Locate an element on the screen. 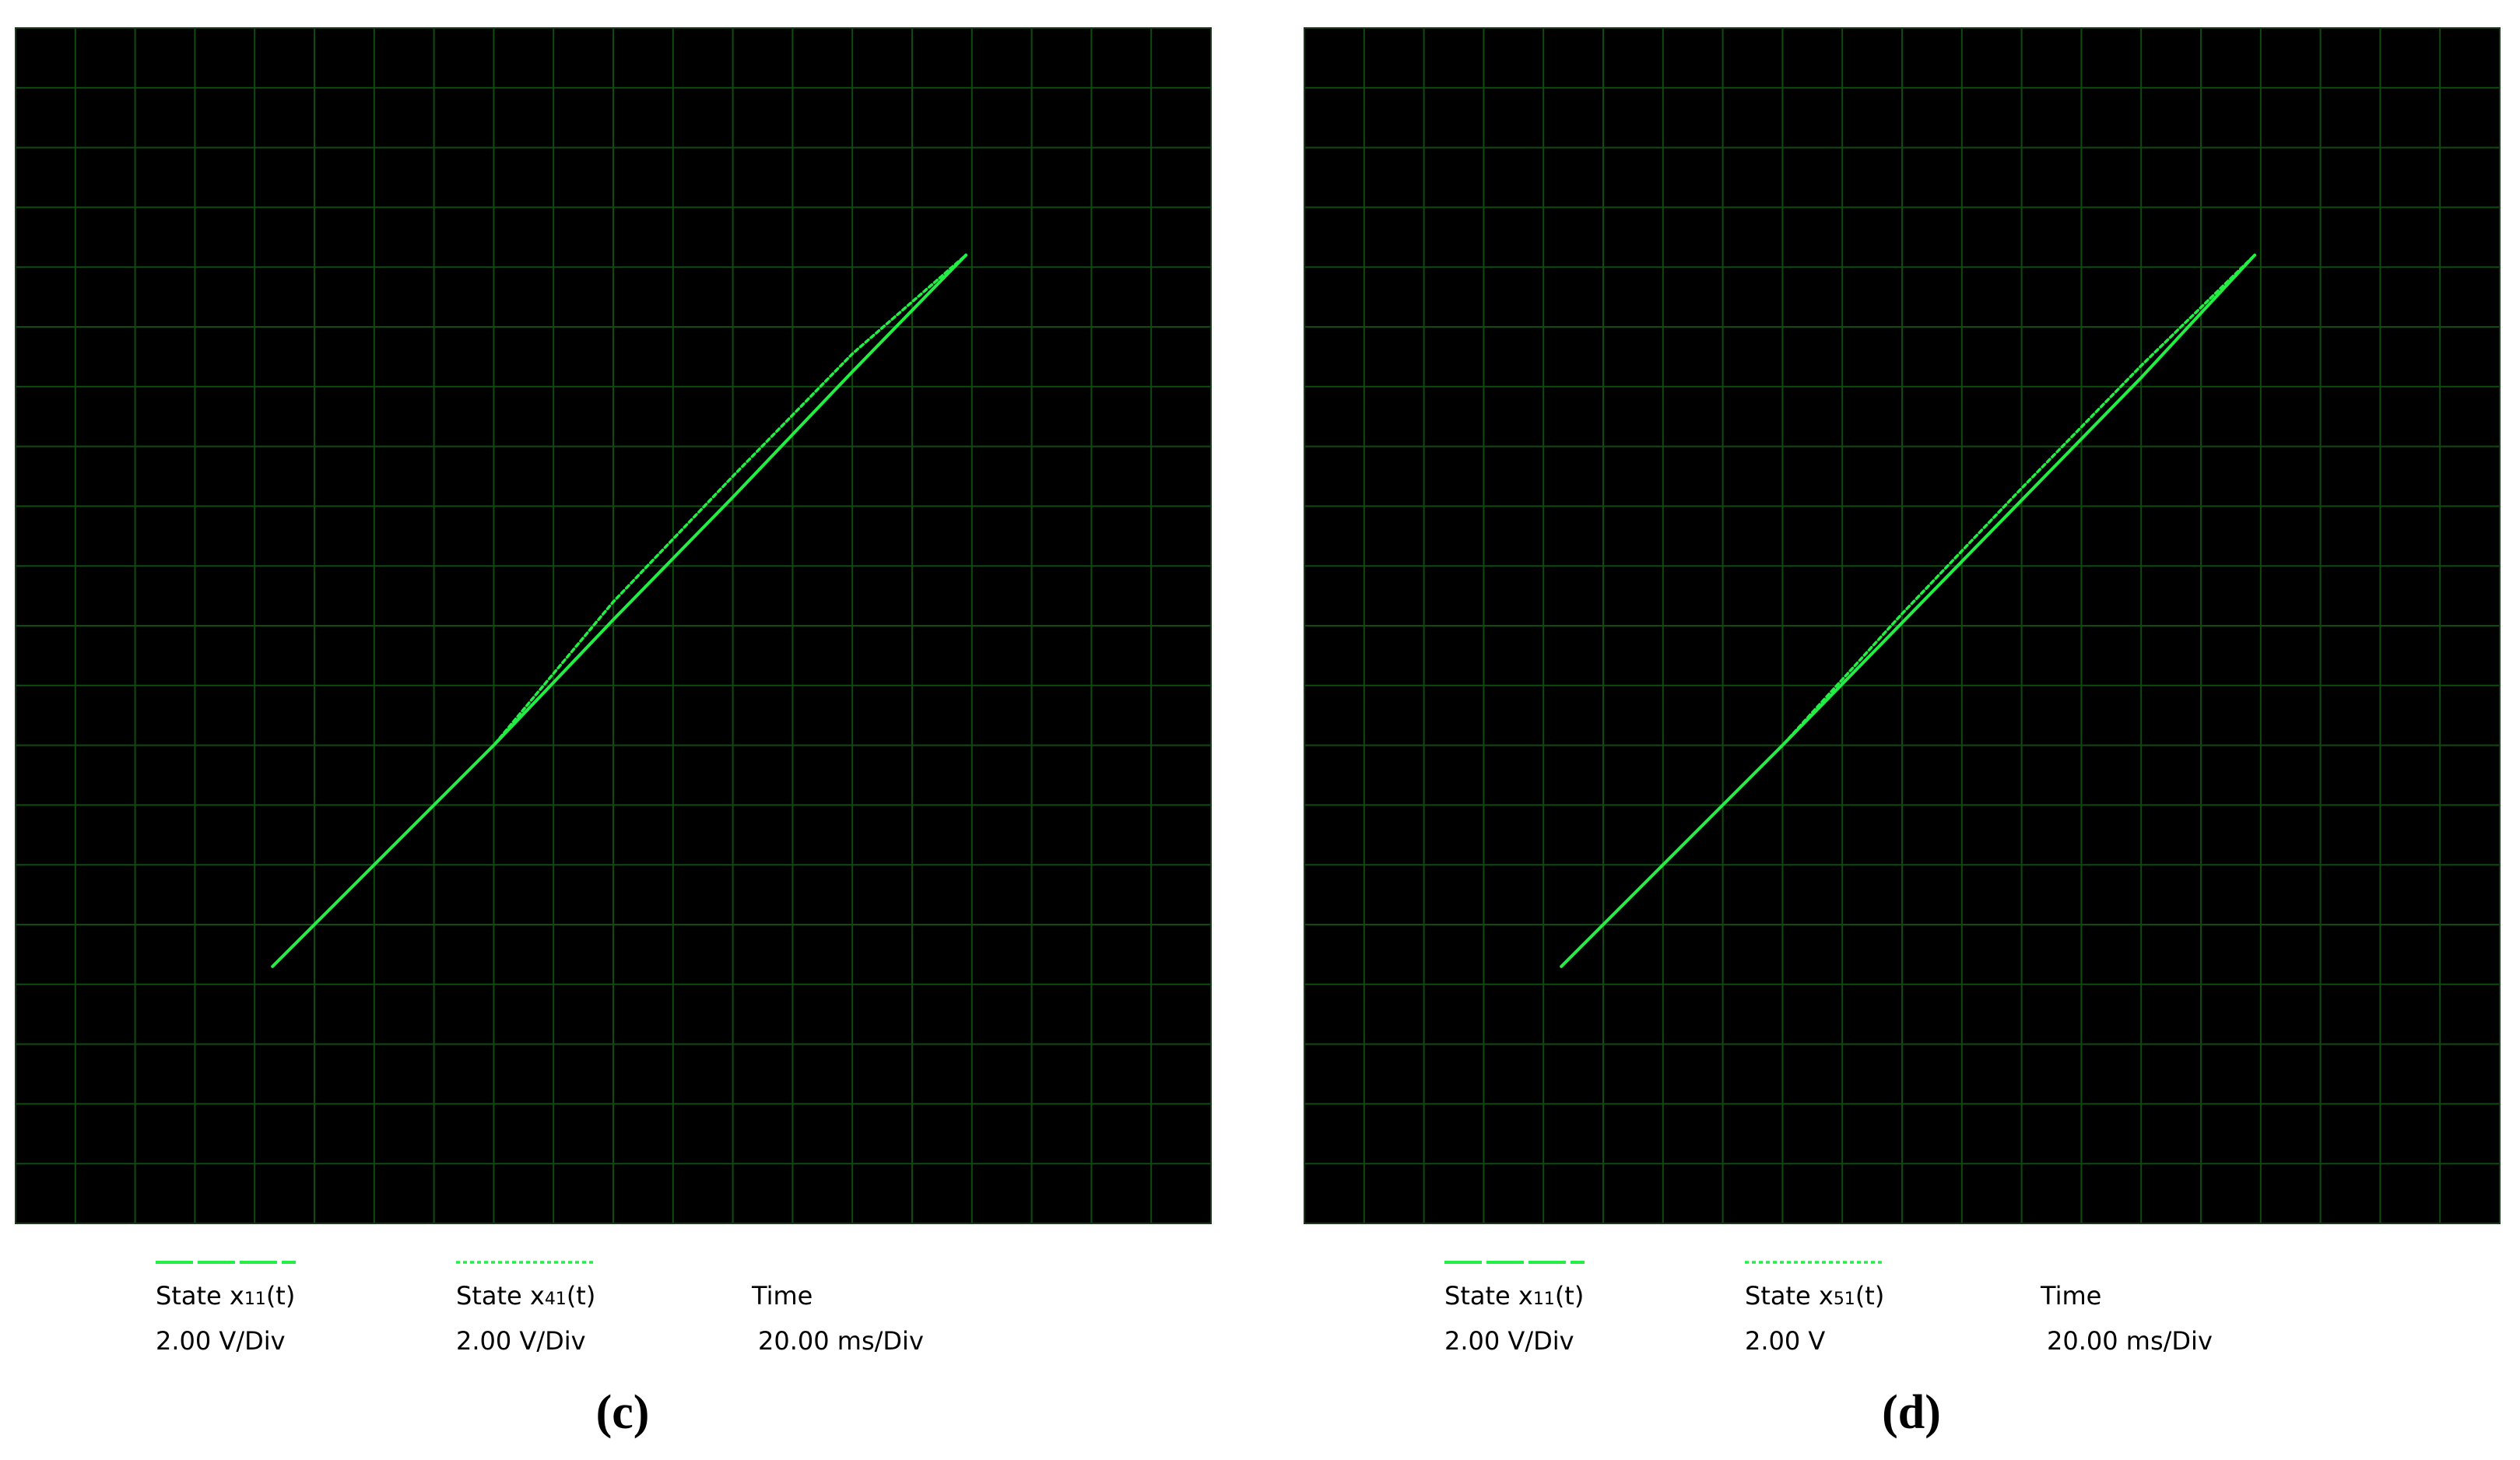  legend-item: State x41(t) 2.00 V/Div is located at coordinates (596, 1307).